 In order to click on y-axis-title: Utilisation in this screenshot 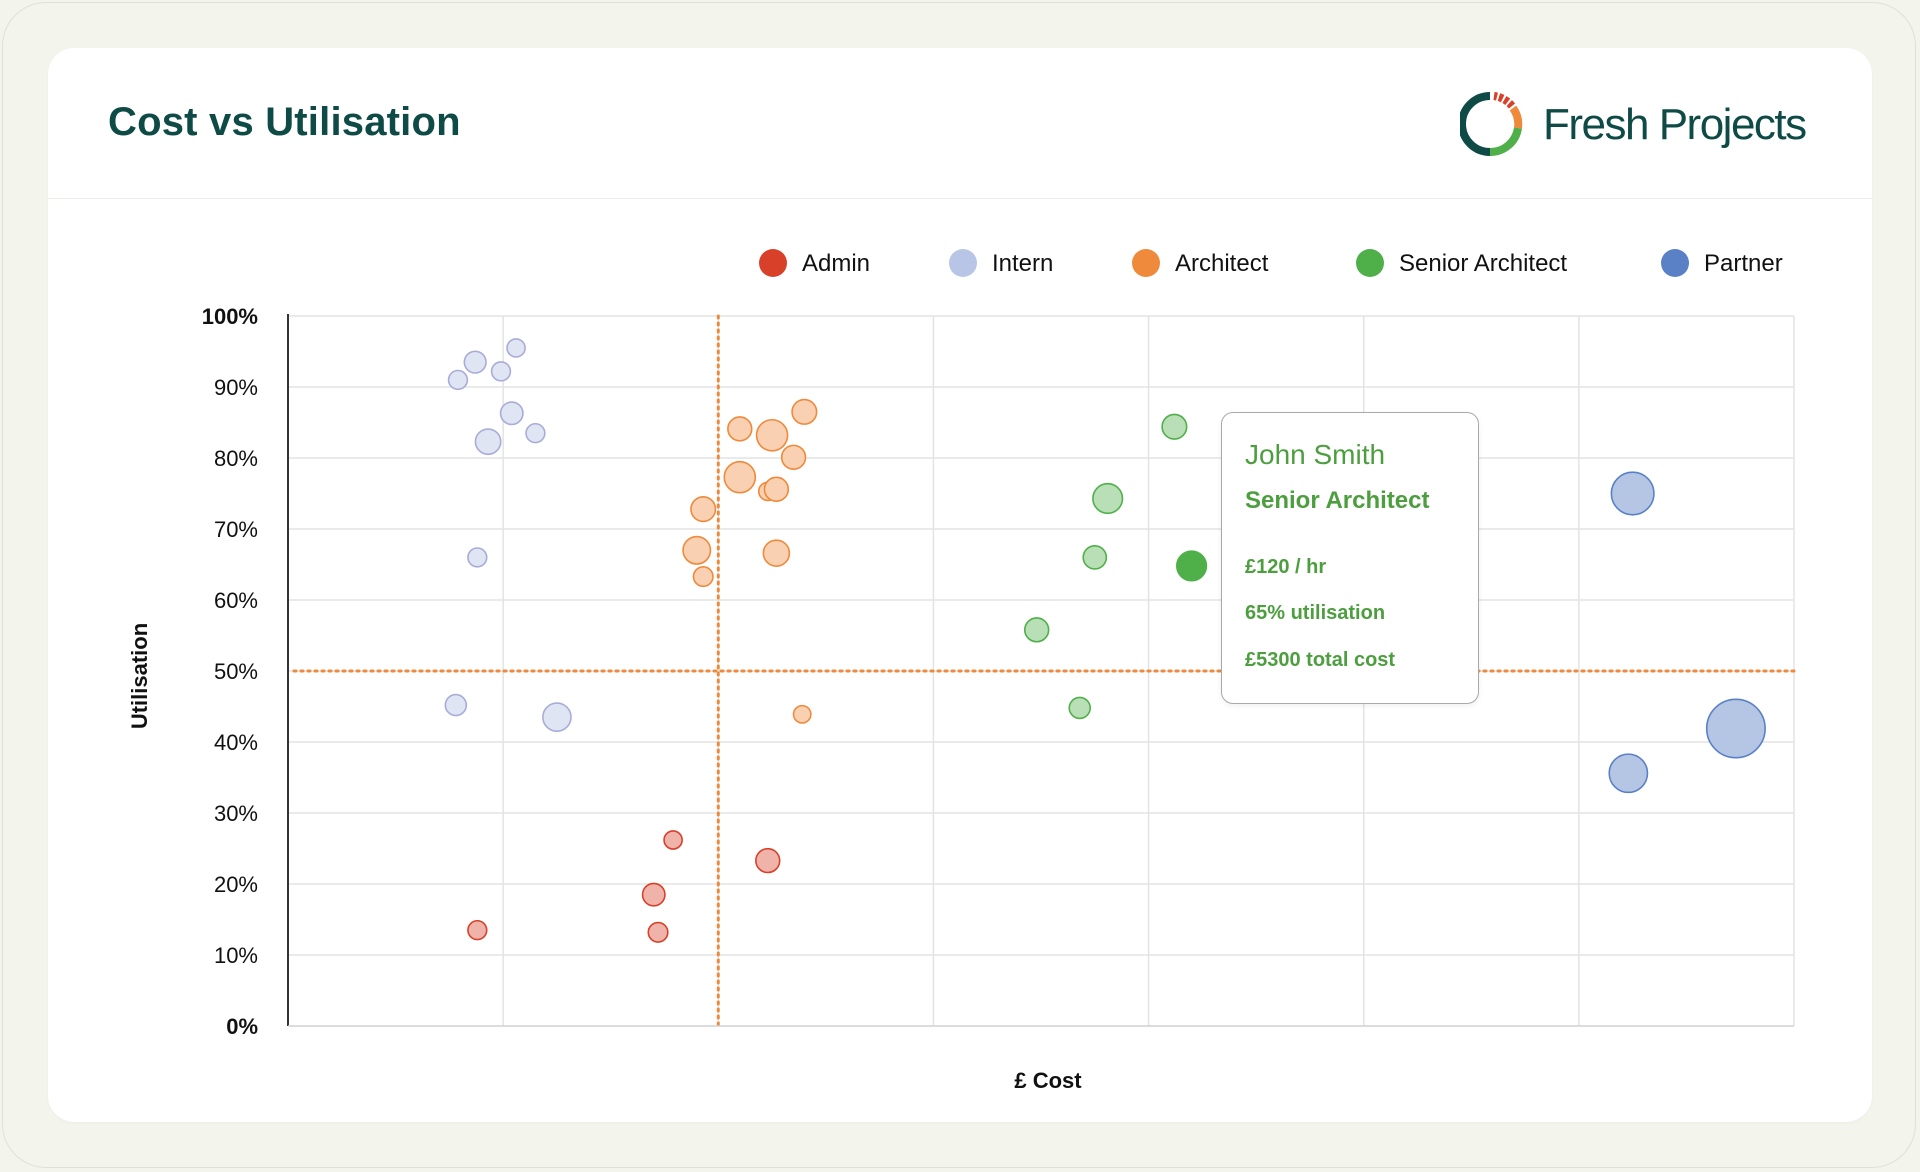, I will do `click(139, 676)`.